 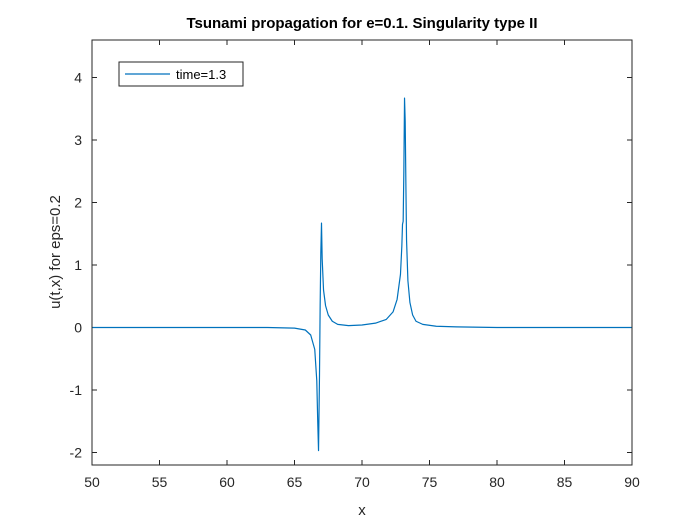 I want to click on y-tick-label: 3, so click(x=78, y=140).